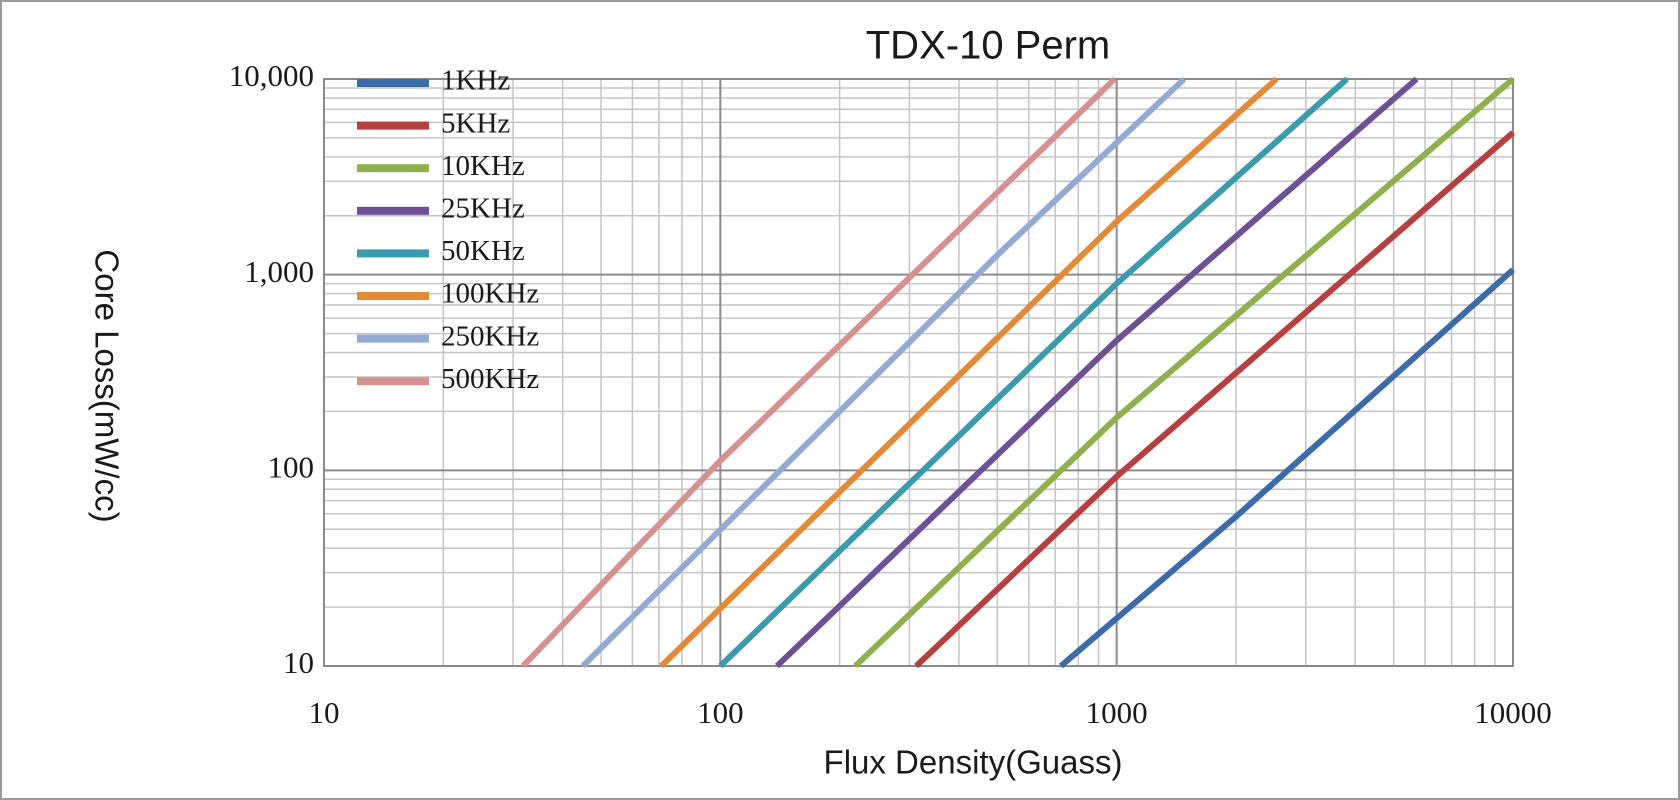  I want to click on legend-label: 25KHz, so click(483, 208).